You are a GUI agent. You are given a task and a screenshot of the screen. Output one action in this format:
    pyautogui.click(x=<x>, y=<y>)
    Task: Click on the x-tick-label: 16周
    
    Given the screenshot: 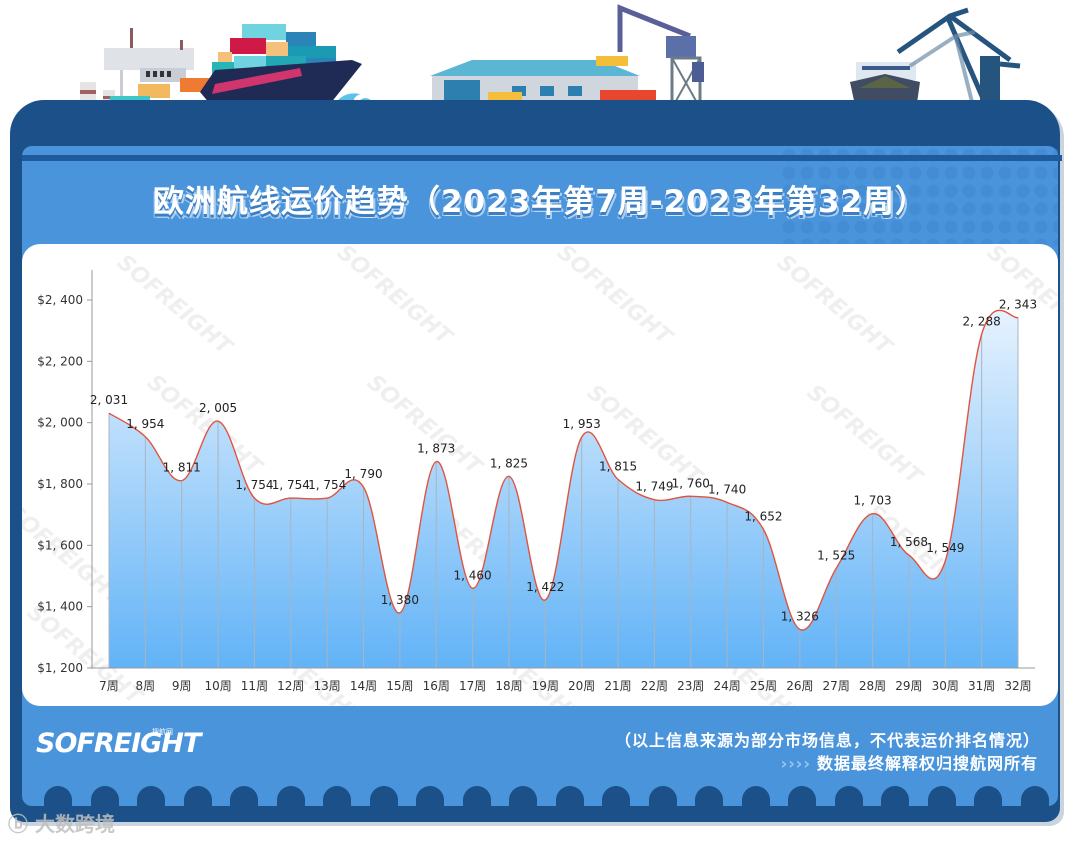 What is the action you would take?
    pyautogui.click(x=436, y=686)
    